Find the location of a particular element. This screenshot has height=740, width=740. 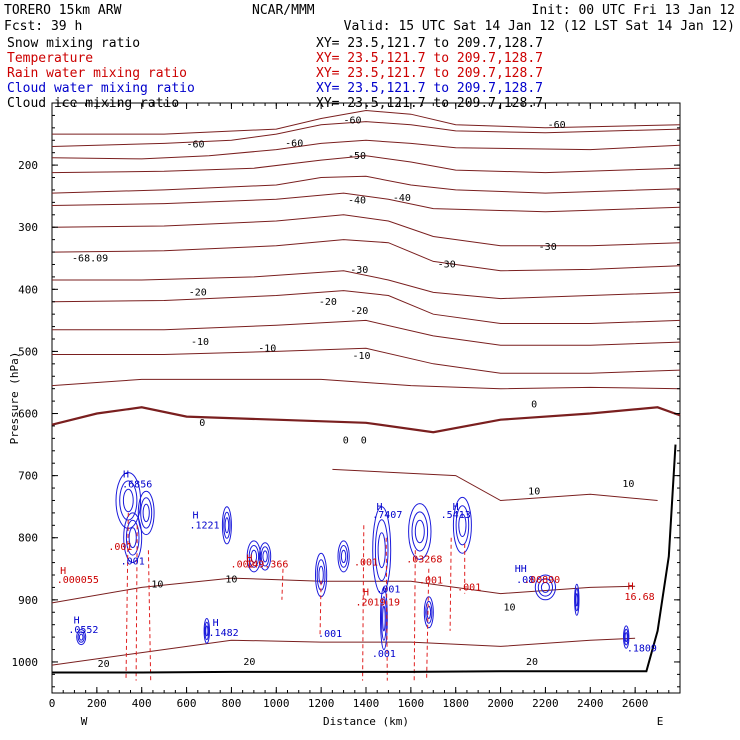

contour-label: .2019 is located at coordinates (370, 602).